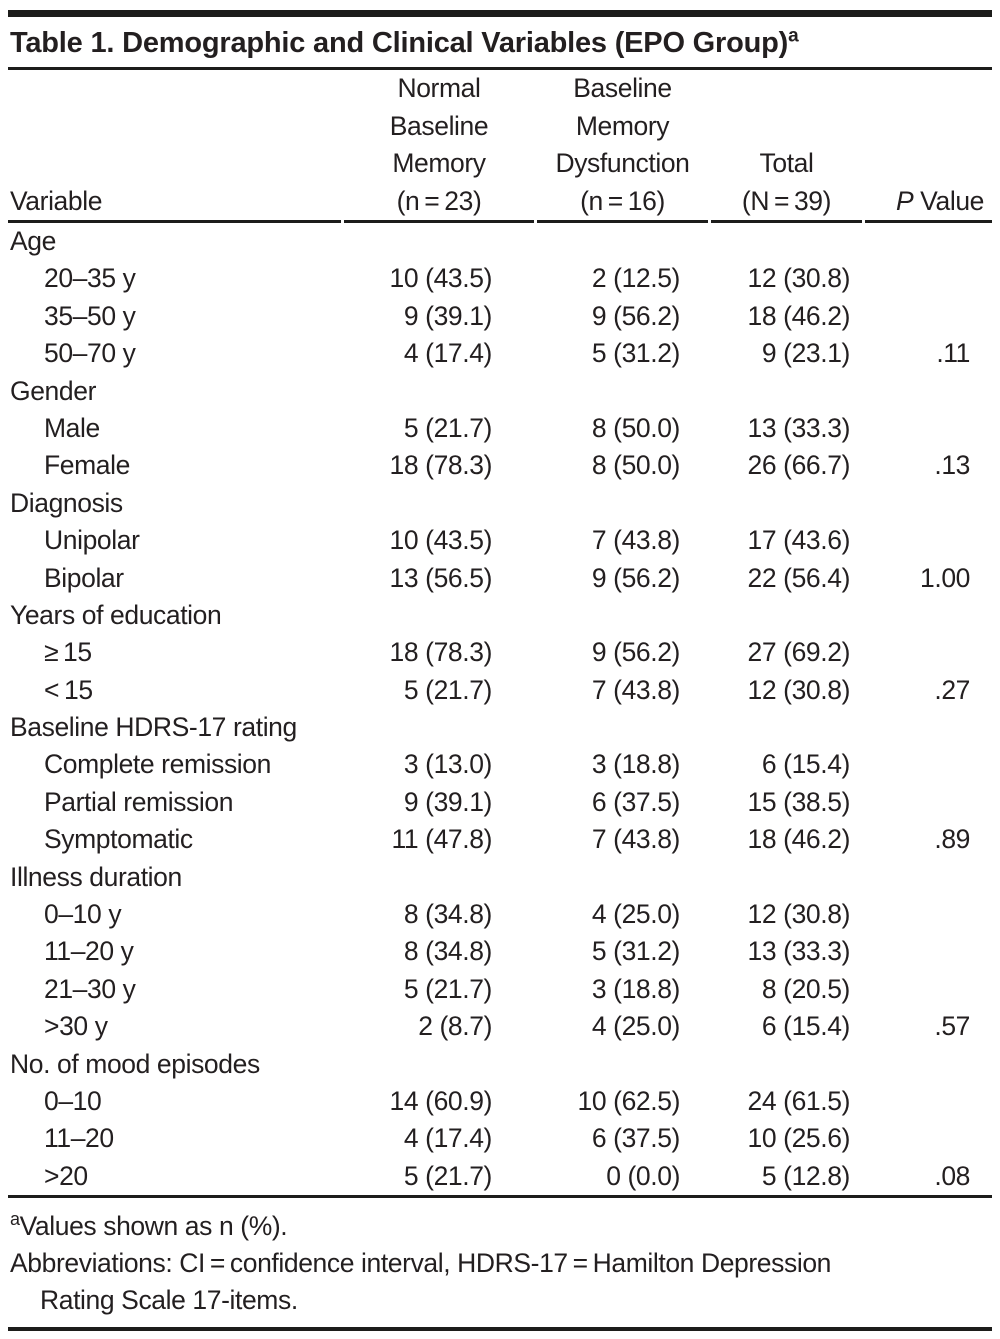 Image resolution: width=1000 pixels, height=1339 pixels. I want to click on table-cell: 0 (0.0), so click(643, 1175).